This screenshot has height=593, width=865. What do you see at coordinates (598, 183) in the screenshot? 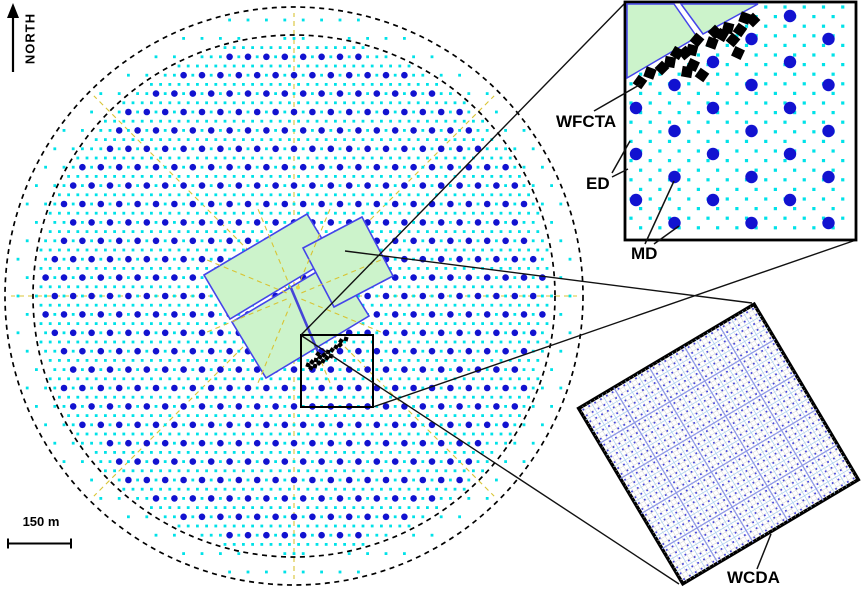
I see `ed-label: ED` at bounding box center [598, 183].